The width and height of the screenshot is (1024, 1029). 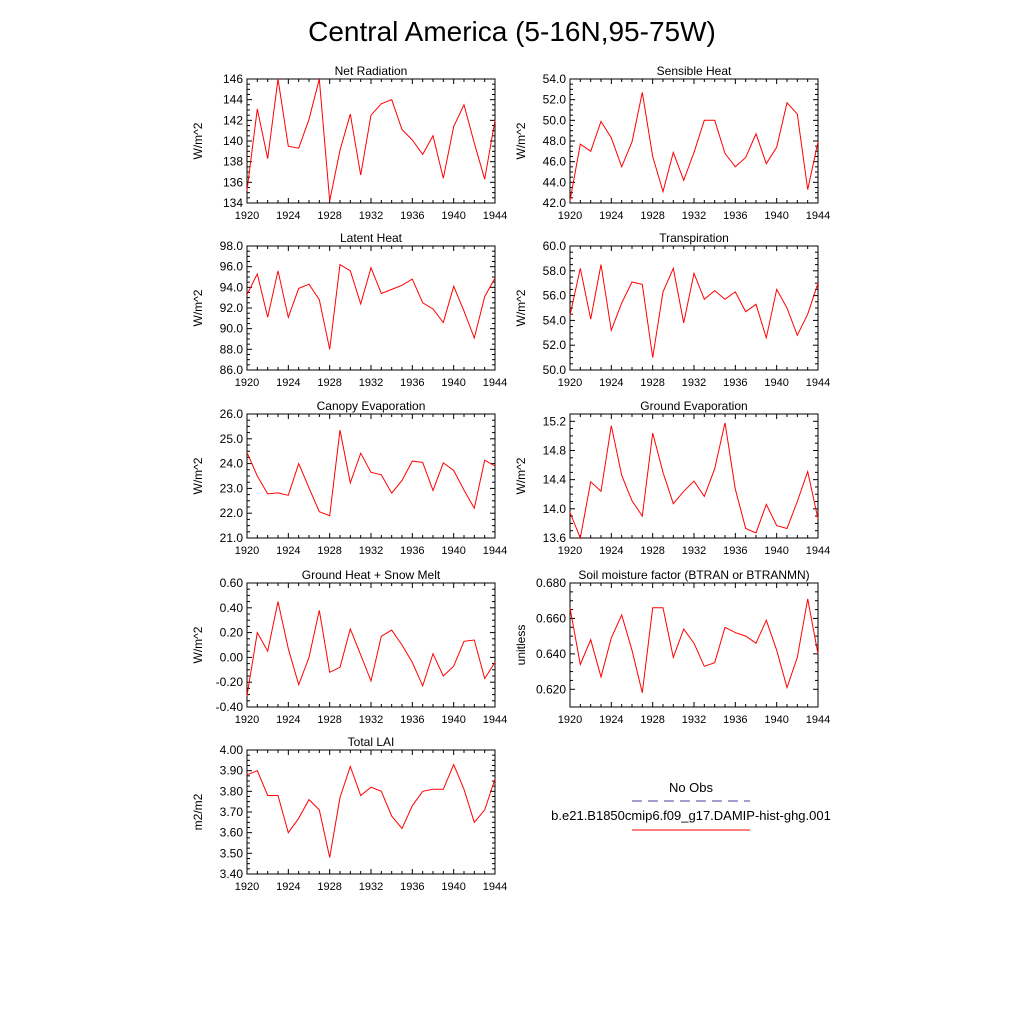 I want to click on y-tick-label: 0.00, so click(x=232, y=657).